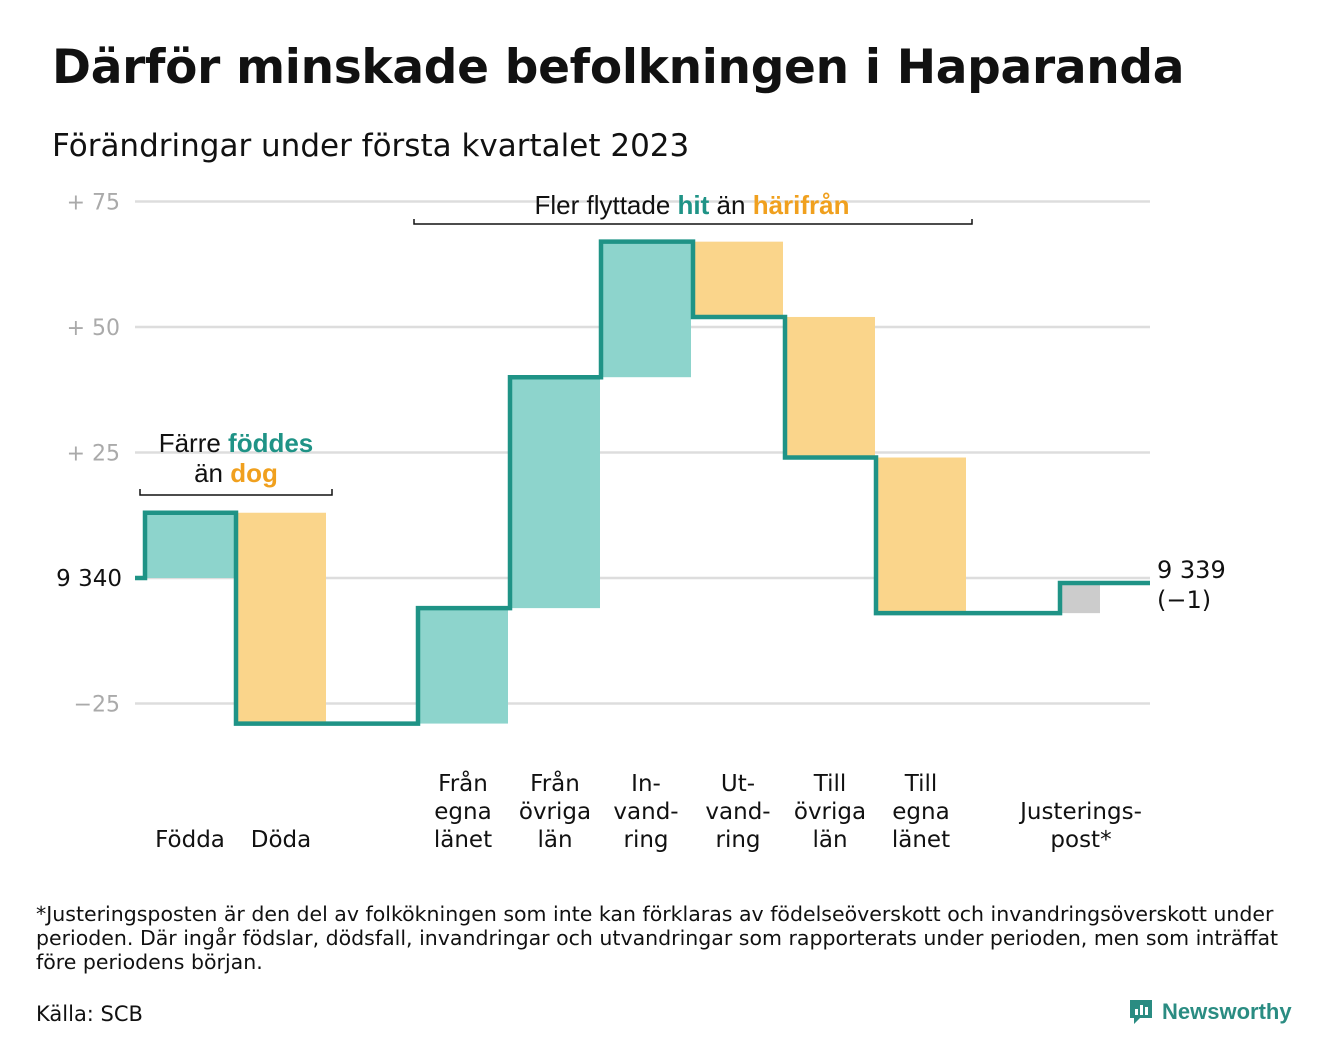 Image resolution: width=1340 pixels, height=1060 pixels. I want to click on category-label: Döda, so click(281, 840).